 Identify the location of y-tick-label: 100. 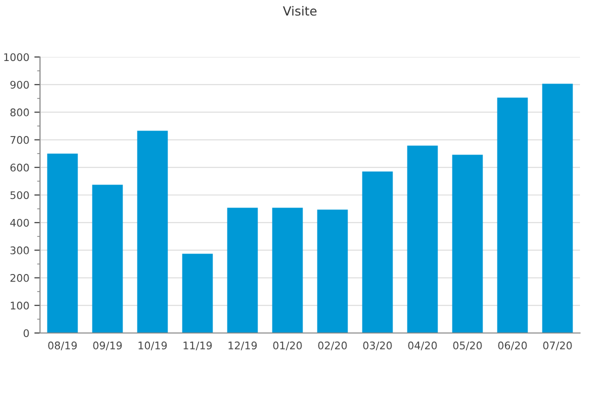
(19, 306).